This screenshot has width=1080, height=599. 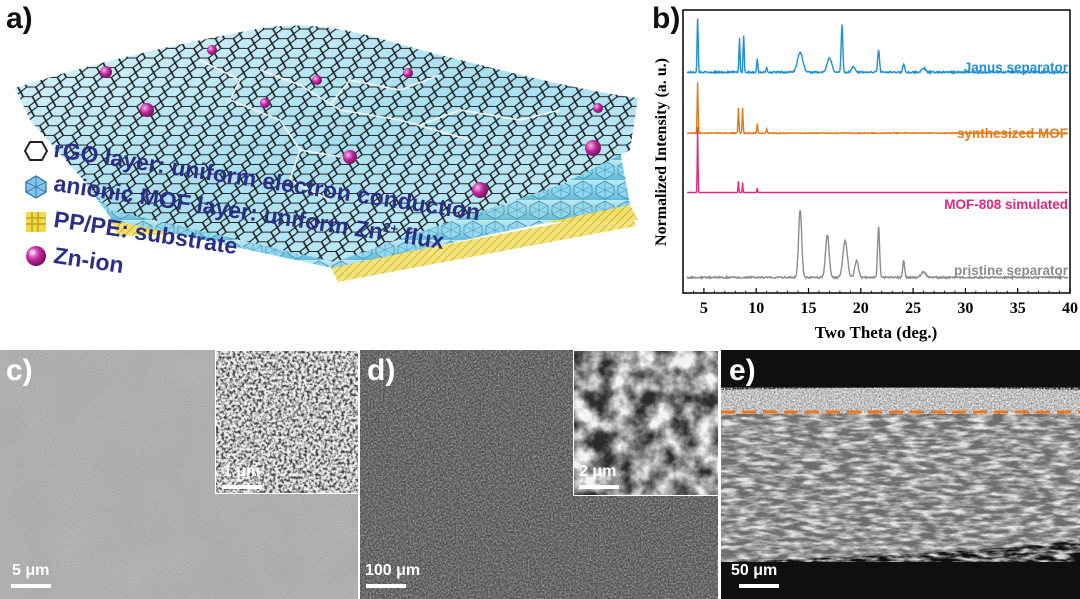 I want to click on main-scale-label: 100 μm, so click(x=393, y=570).